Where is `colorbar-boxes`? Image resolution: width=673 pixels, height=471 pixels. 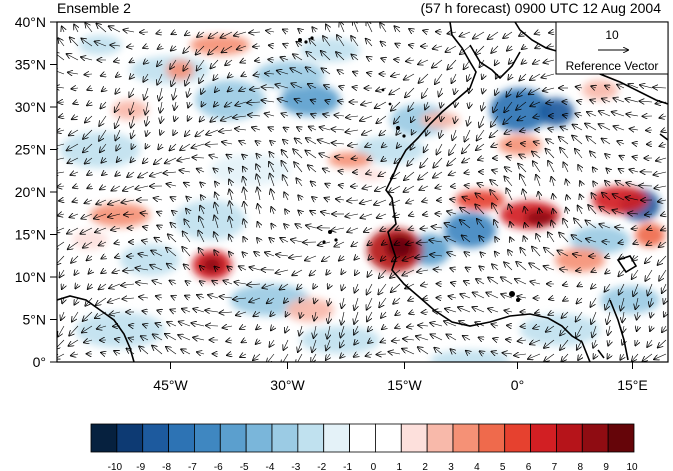
colorbar-boxes is located at coordinates (362, 438).